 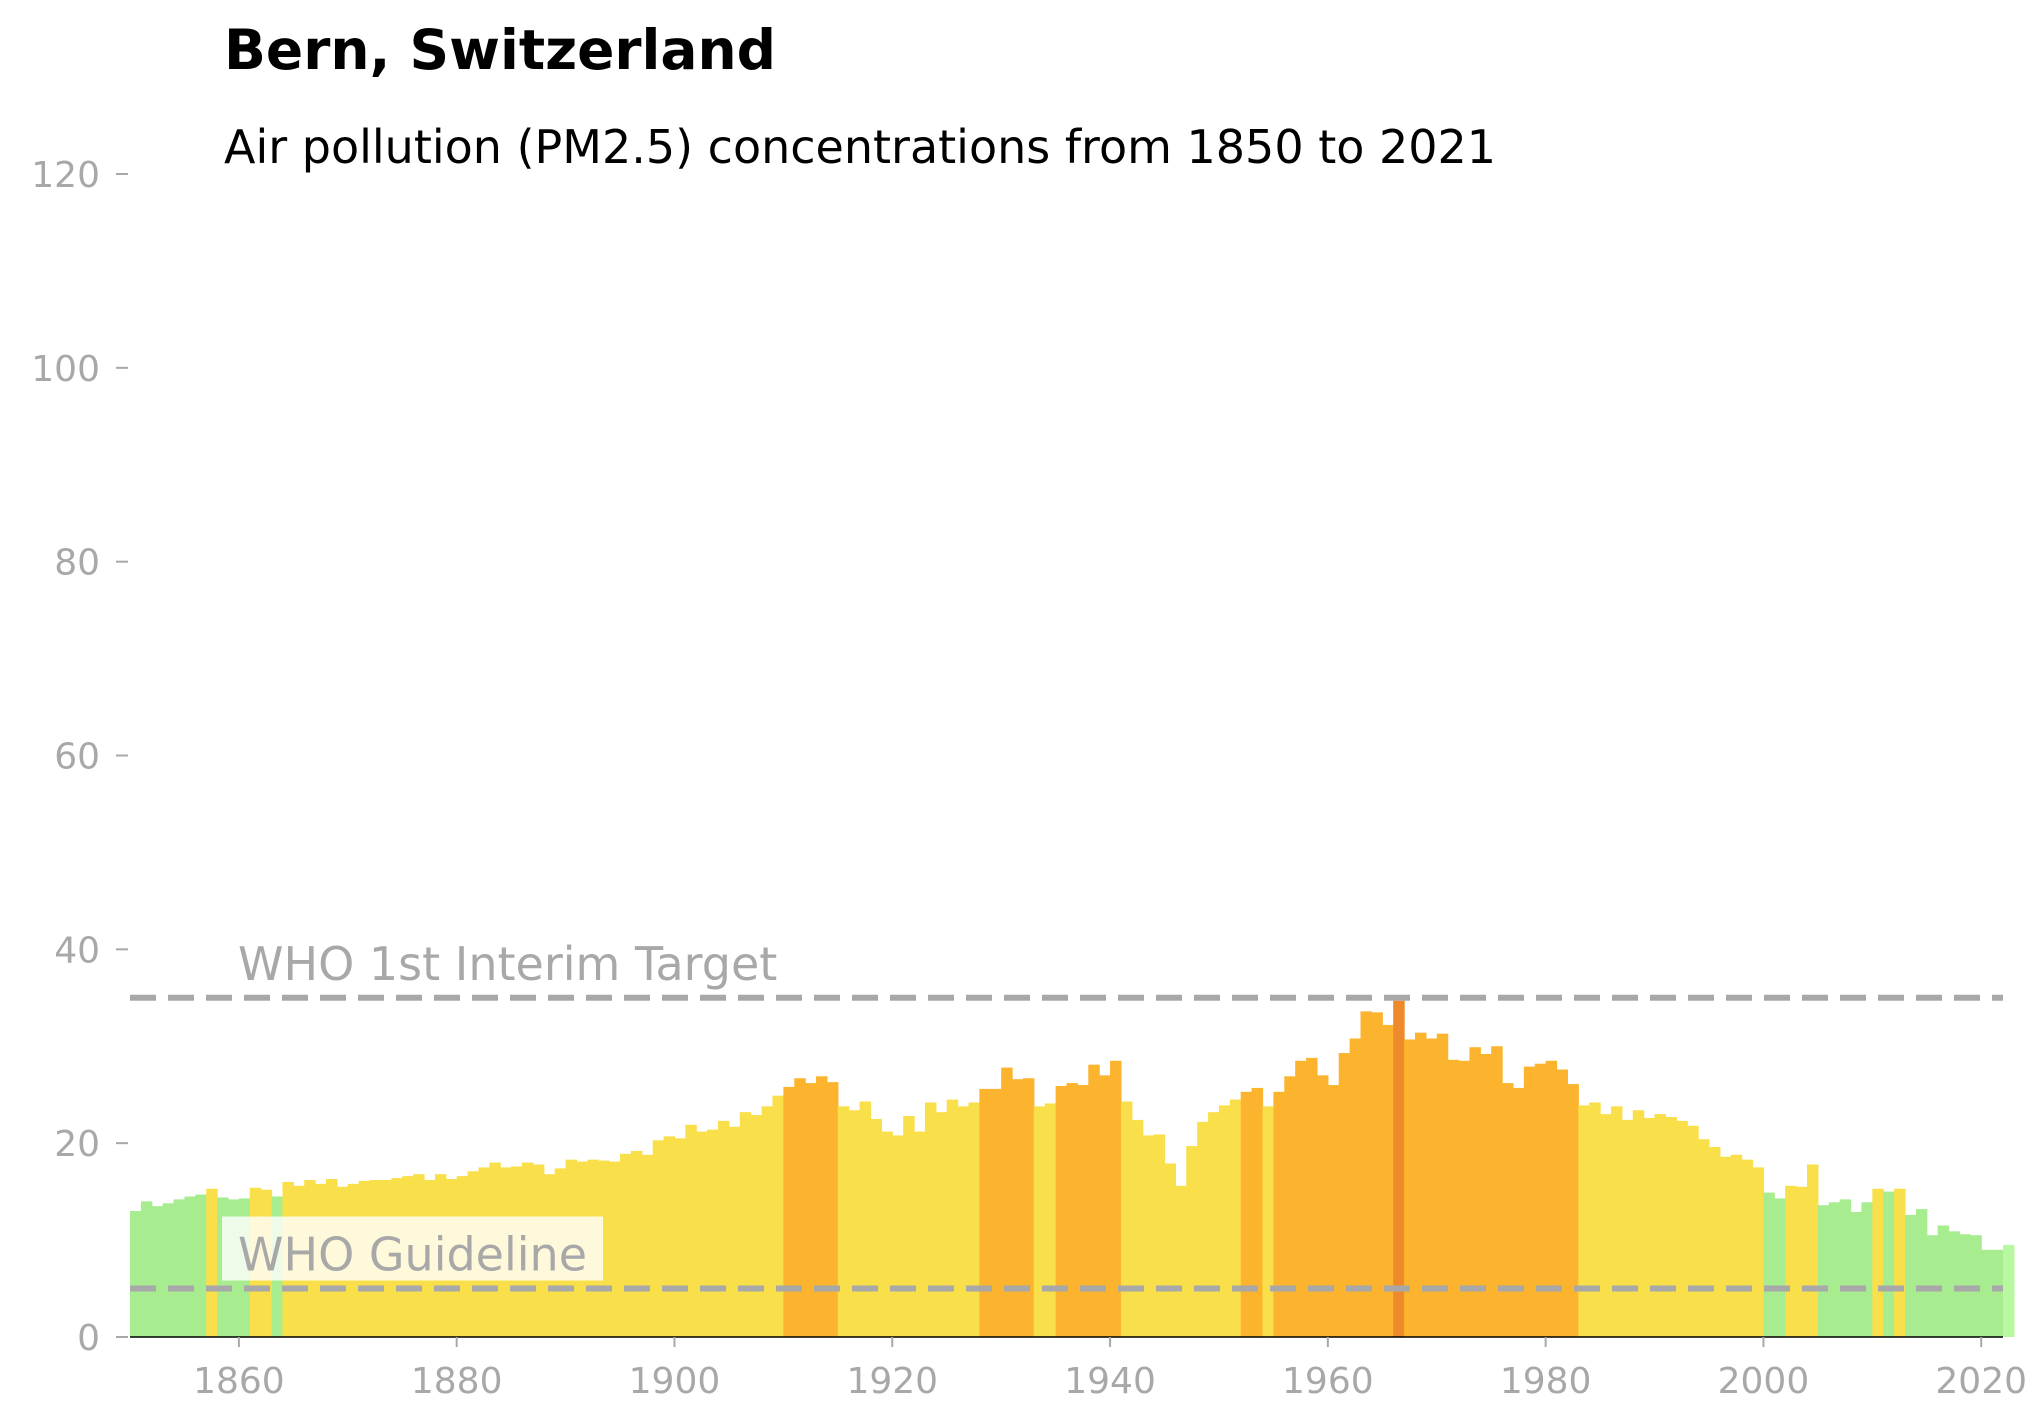 I want to click on bar-1905, so click(x=734, y=1231).